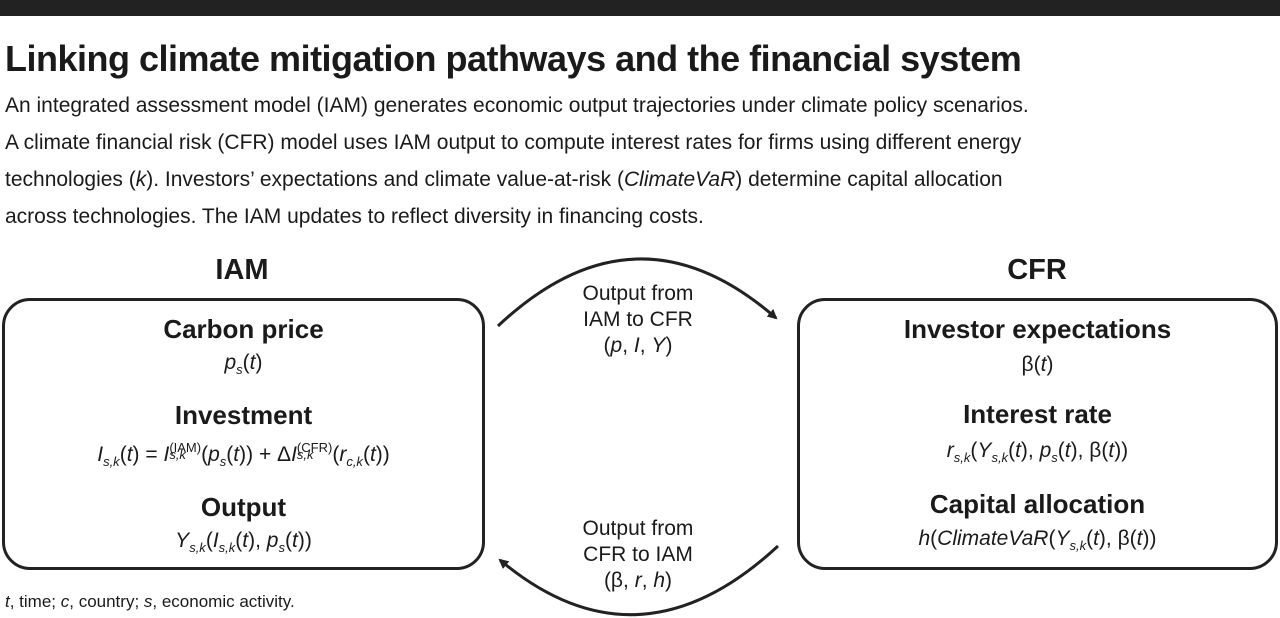 Image resolution: width=1280 pixels, height=618 pixels. I want to click on iam-heading: IAM, so click(242, 270).